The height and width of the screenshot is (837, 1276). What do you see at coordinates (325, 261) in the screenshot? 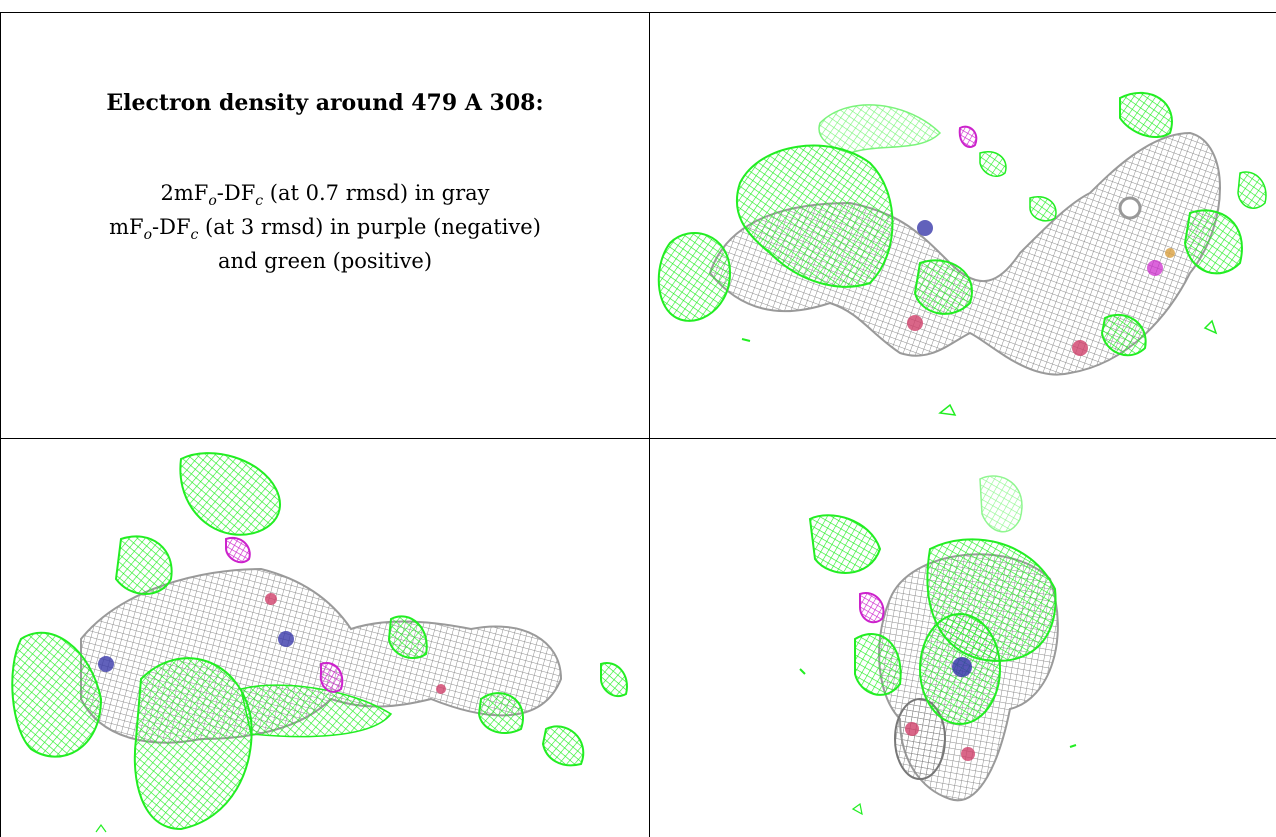
I see `caption-line-3: and green (positive)` at bounding box center [325, 261].